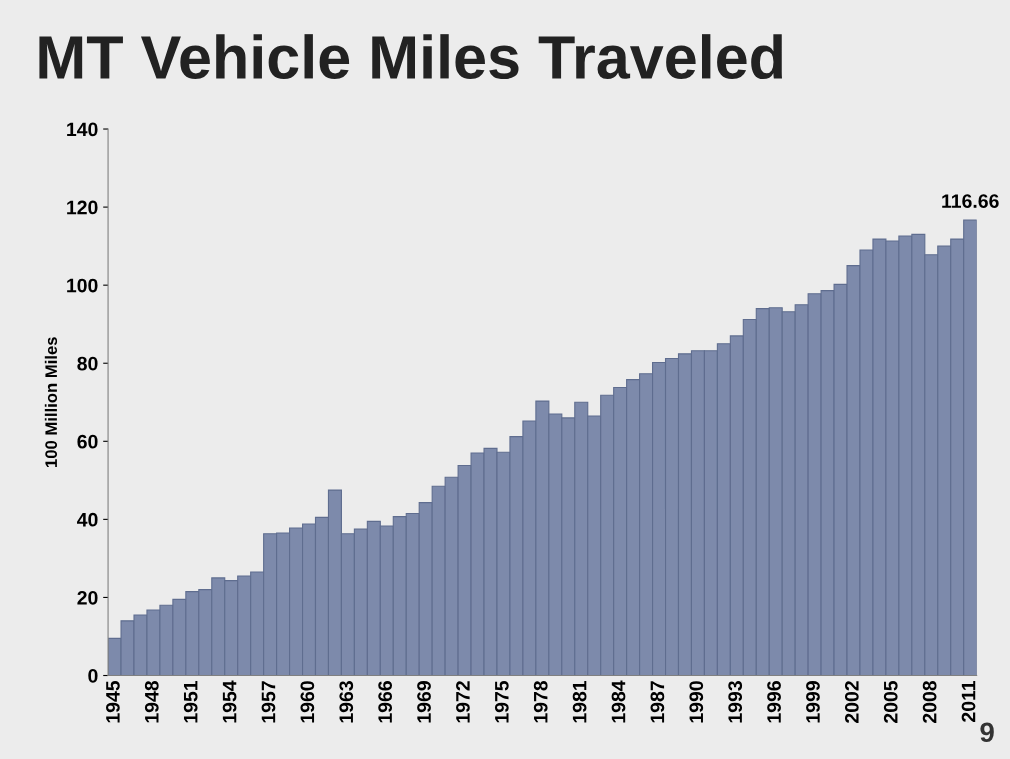 The width and height of the screenshot is (1010, 759). I want to click on x-tick-label: 1954, so click(229, 701).